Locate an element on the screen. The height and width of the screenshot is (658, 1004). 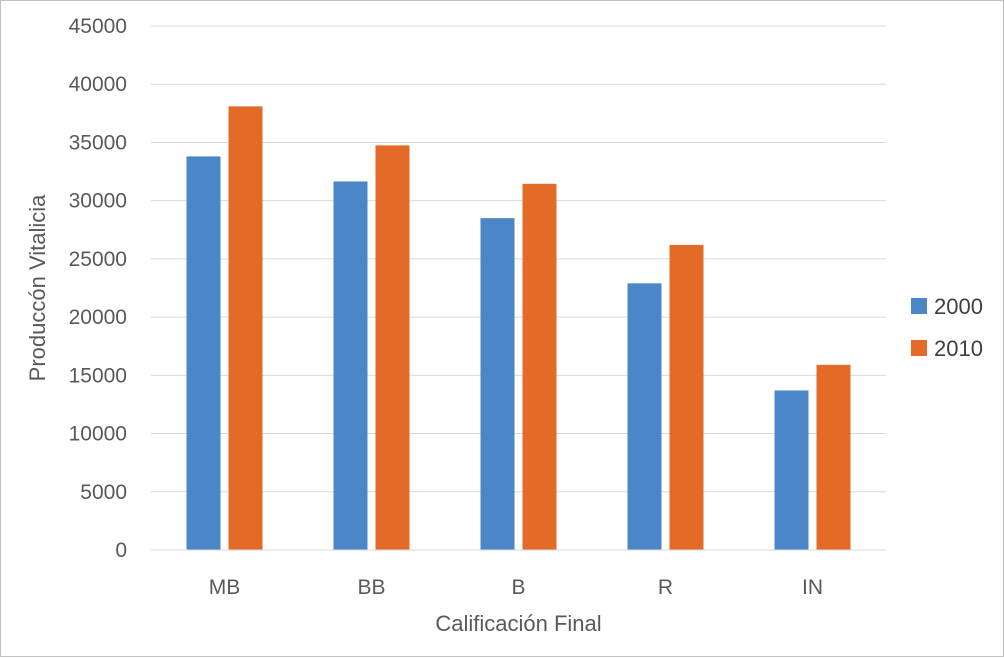
y-tick-label: 40000 is located at coordinates (98, 84).